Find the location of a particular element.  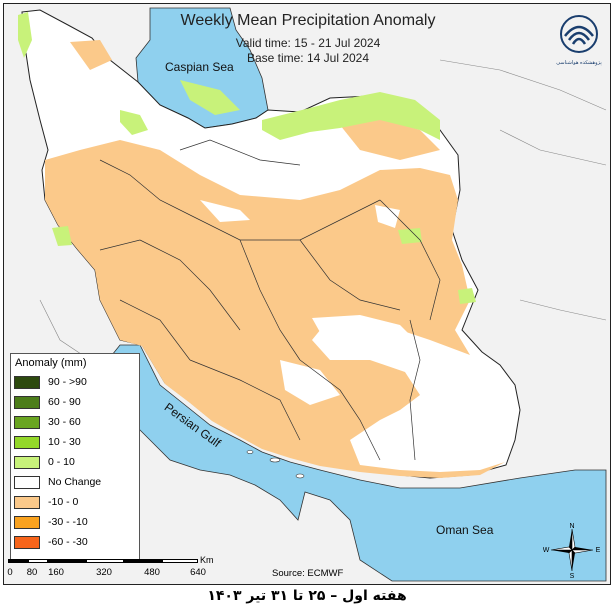

legend-item: 30 - 60 is located at coordinates (76, 423).